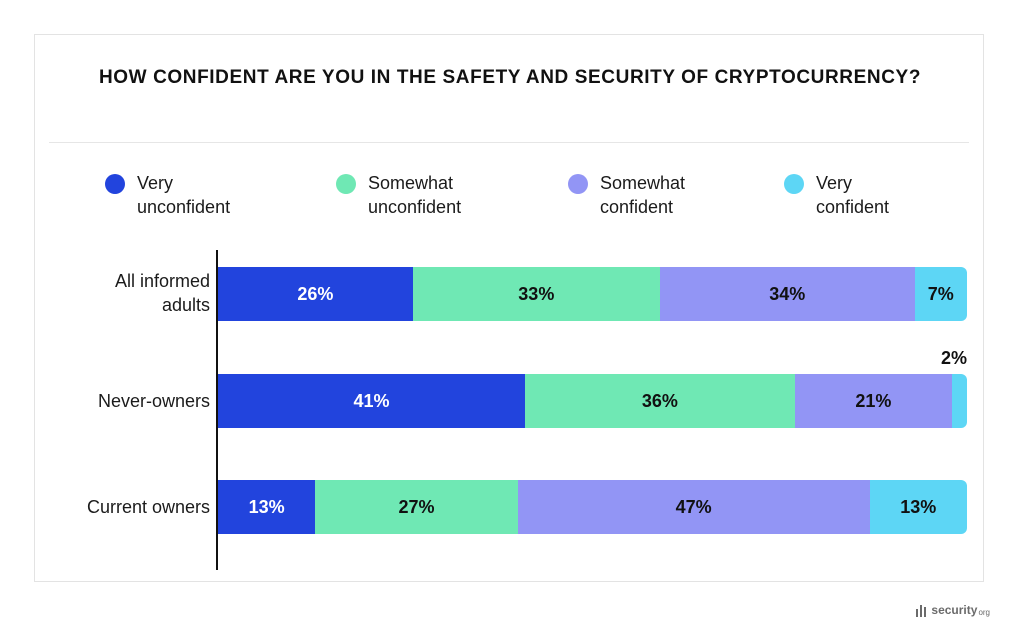  I want to click on data-label: 26%, so click(315, 293).